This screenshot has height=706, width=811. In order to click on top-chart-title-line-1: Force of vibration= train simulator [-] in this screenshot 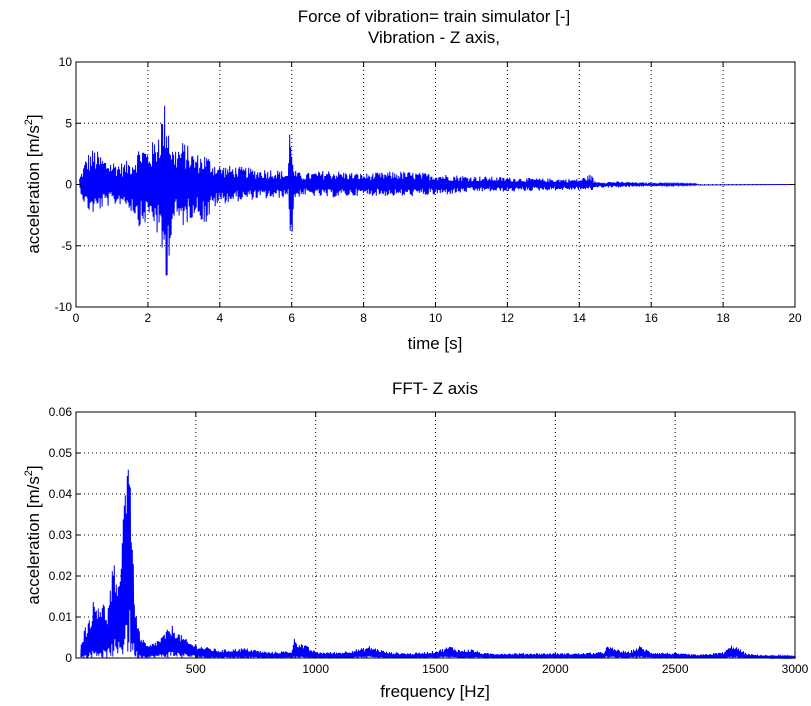, I will do `click(434, 16)`.